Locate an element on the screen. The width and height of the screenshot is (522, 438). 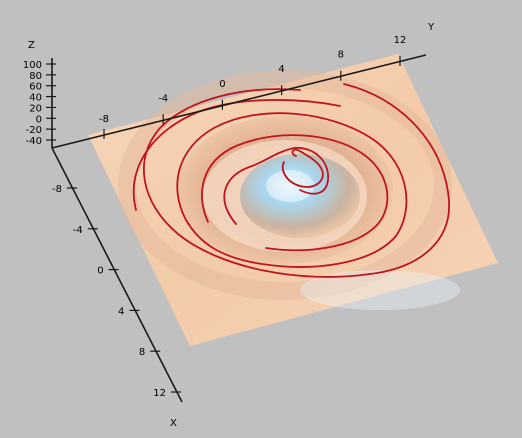
x-tick-label: 4 is located at coordinates (121, 311).